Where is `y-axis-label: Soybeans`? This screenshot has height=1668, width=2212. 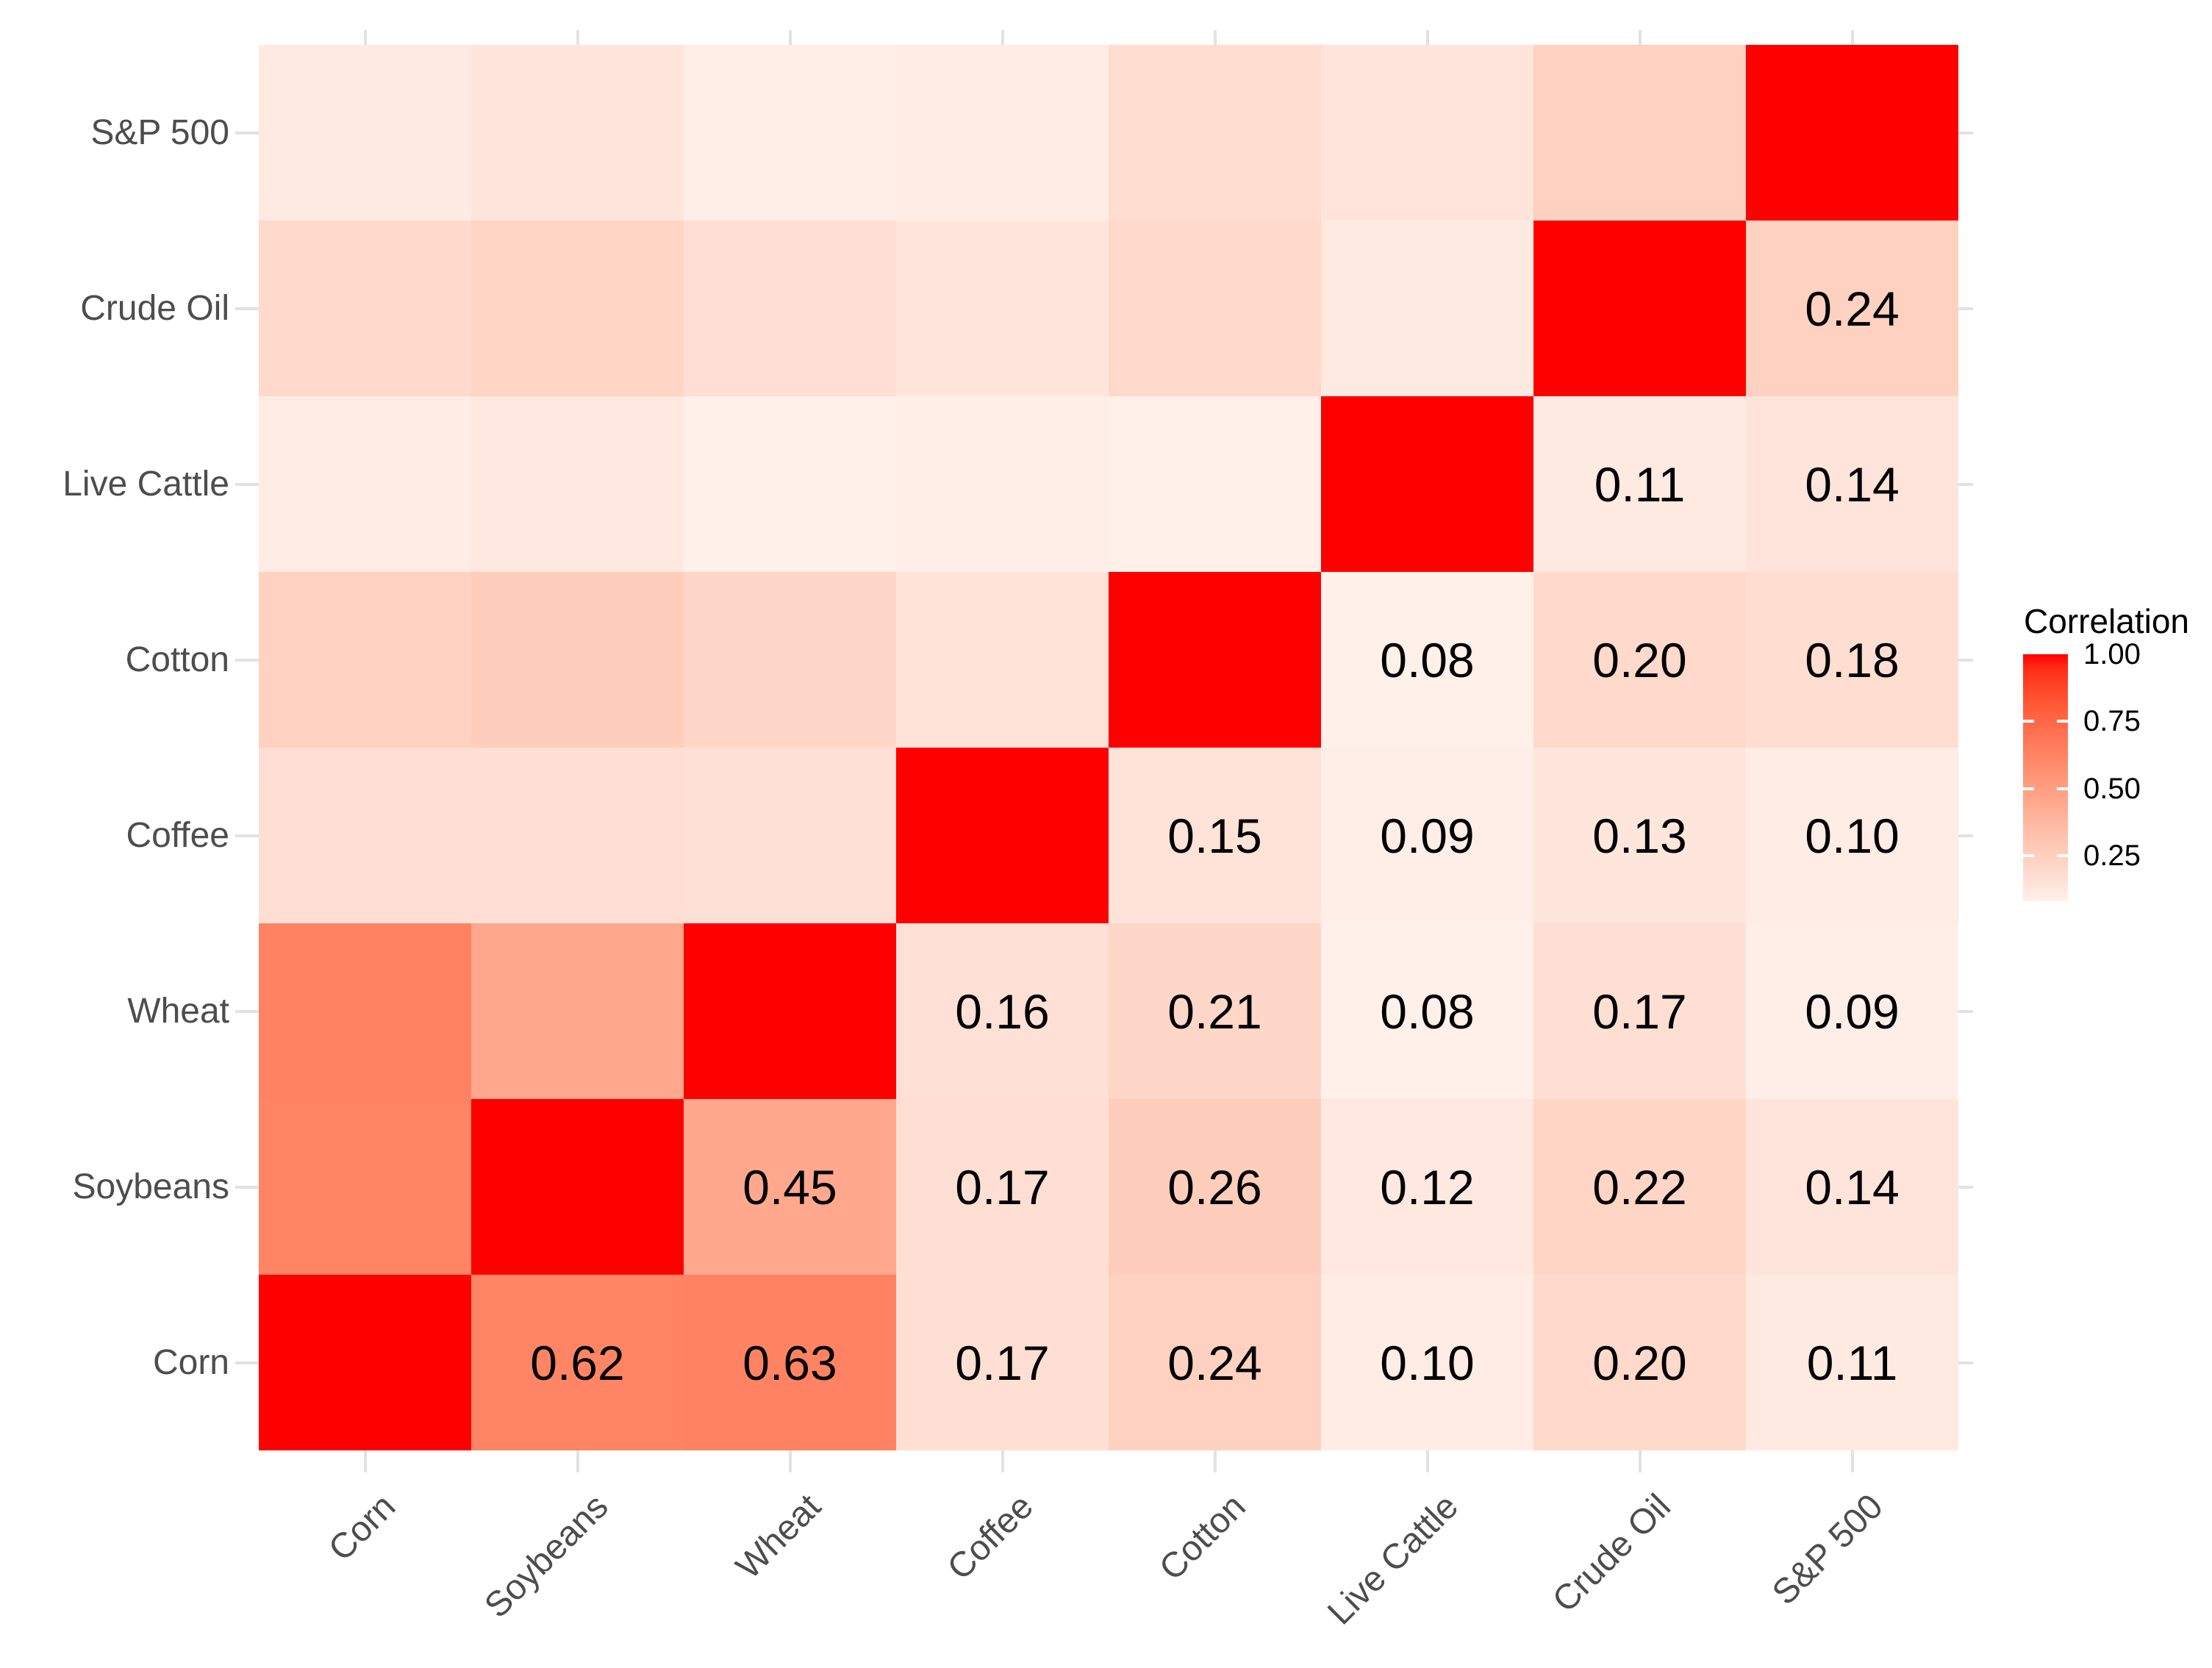 y-axis-label: Soybeans is located at coordinates (151, 1186).